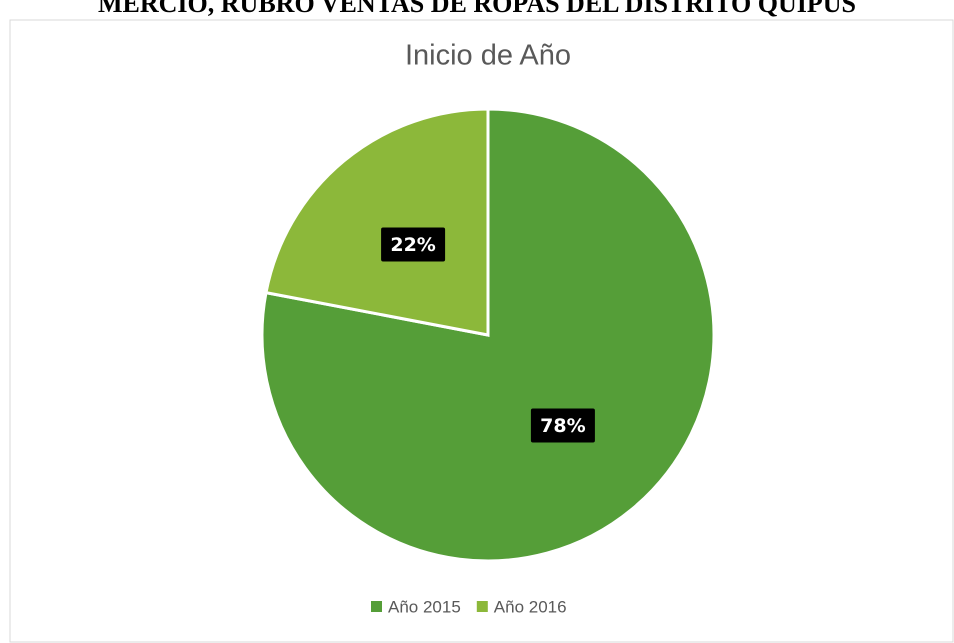 This screenshot has width=954, height=643. Describe the element at coordinates (377, 222) in the screenshot. I see `pie-slice` at that location.